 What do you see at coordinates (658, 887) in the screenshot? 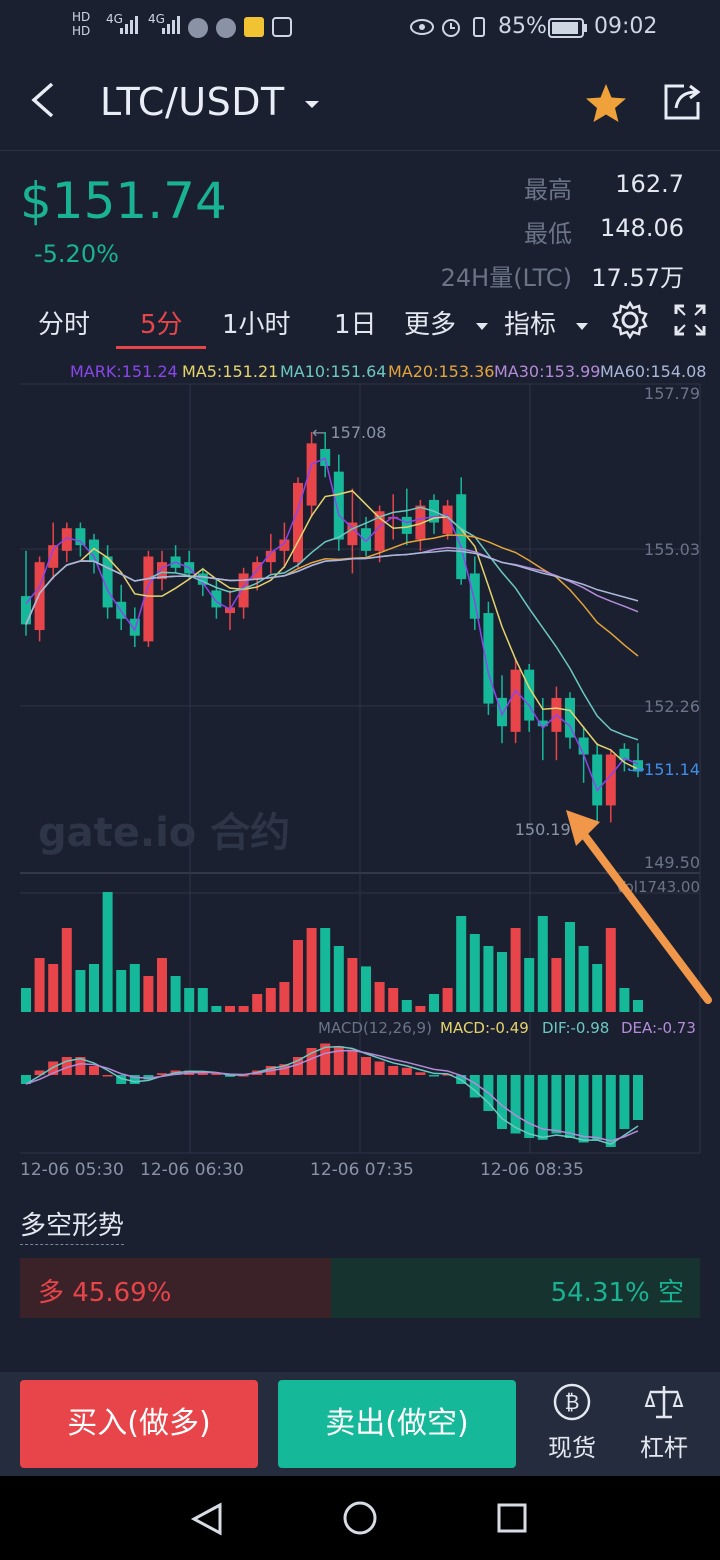
I see `volume-label: Vol1743.00` at bounding box center [658, 887].